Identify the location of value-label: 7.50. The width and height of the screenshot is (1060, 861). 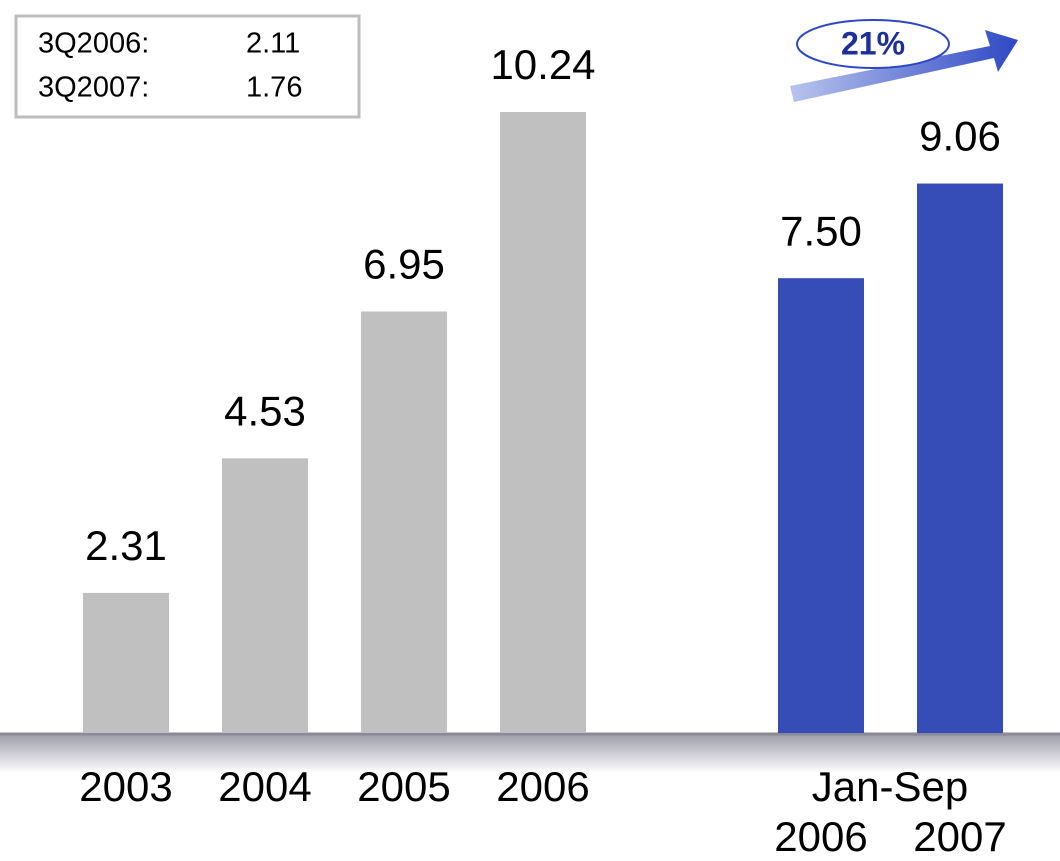
(821, 230).